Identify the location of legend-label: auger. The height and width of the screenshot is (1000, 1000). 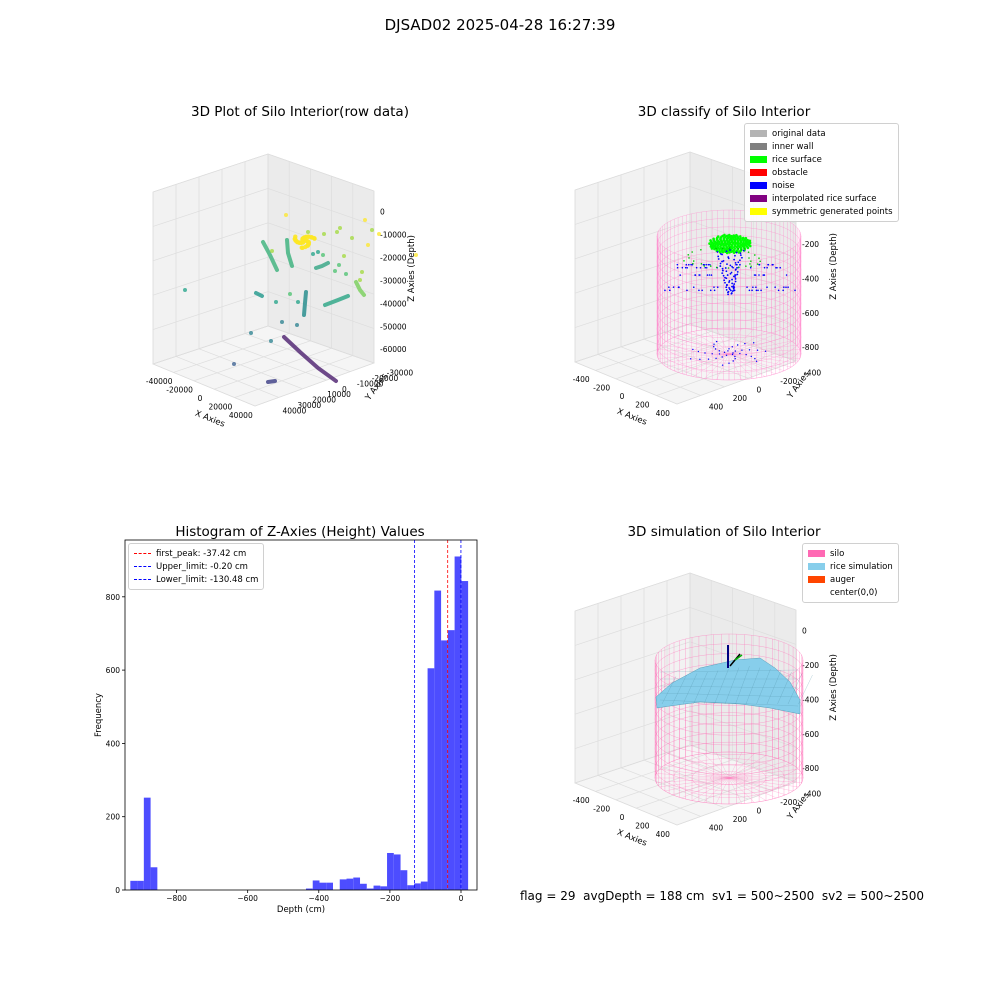
(842, 579).